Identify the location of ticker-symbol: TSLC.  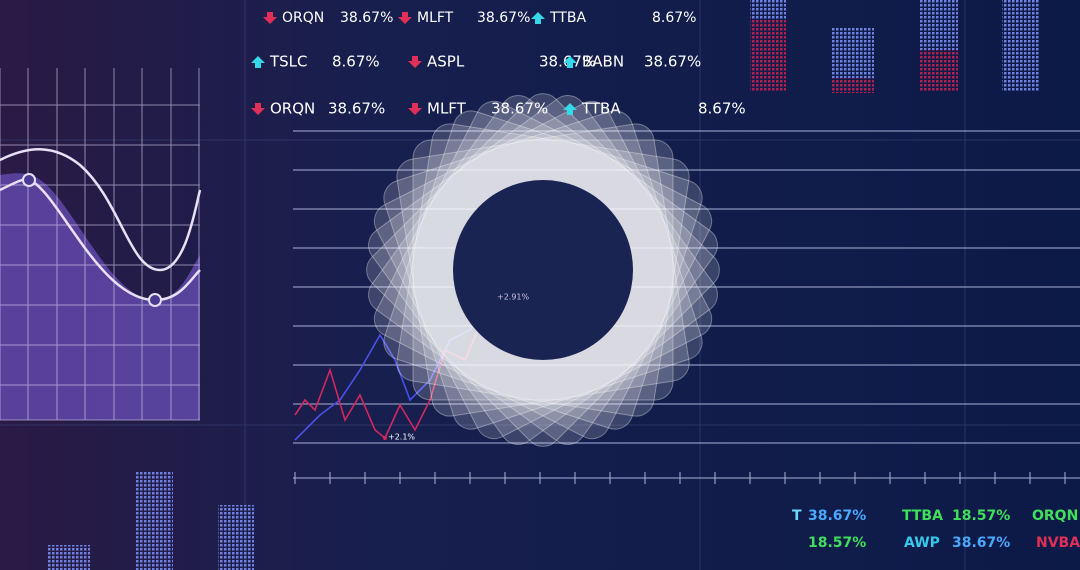
(288, 62).